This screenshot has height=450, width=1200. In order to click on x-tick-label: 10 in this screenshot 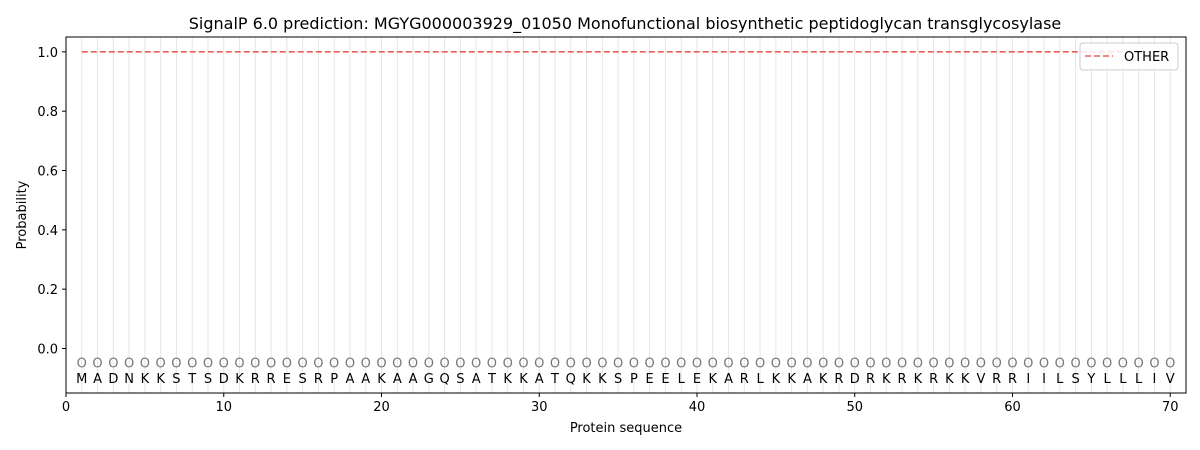, I will do `click(223, 407)`.